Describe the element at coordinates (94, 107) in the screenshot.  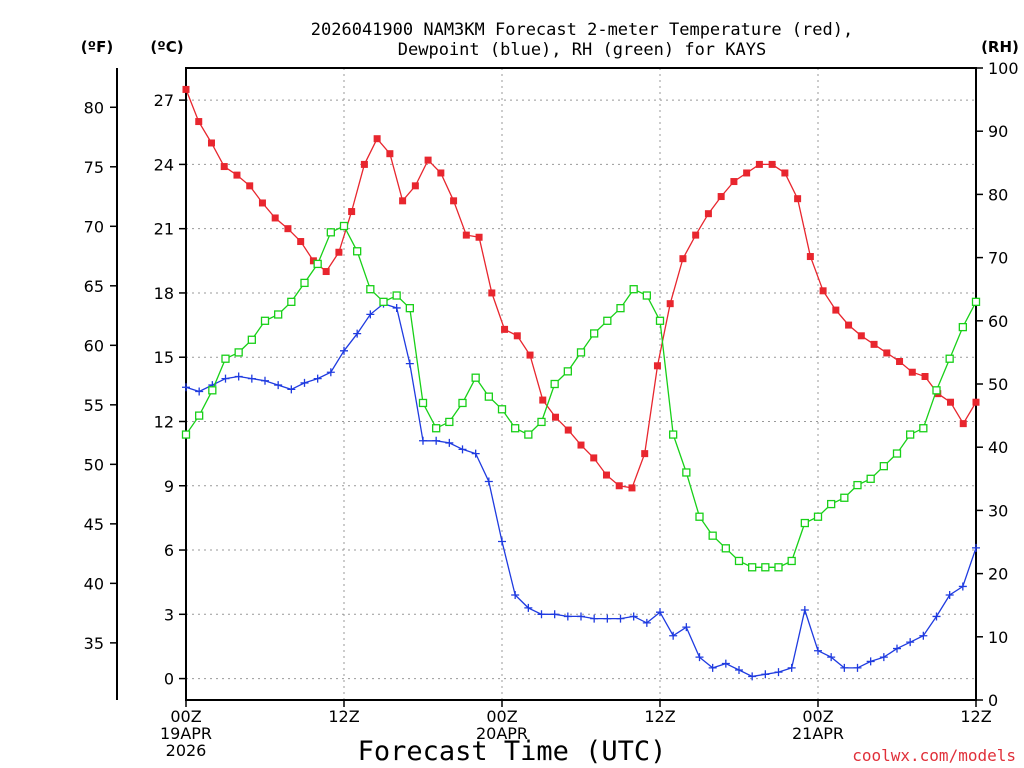
I see `fahrenheit-tick-label: 80` at that location.